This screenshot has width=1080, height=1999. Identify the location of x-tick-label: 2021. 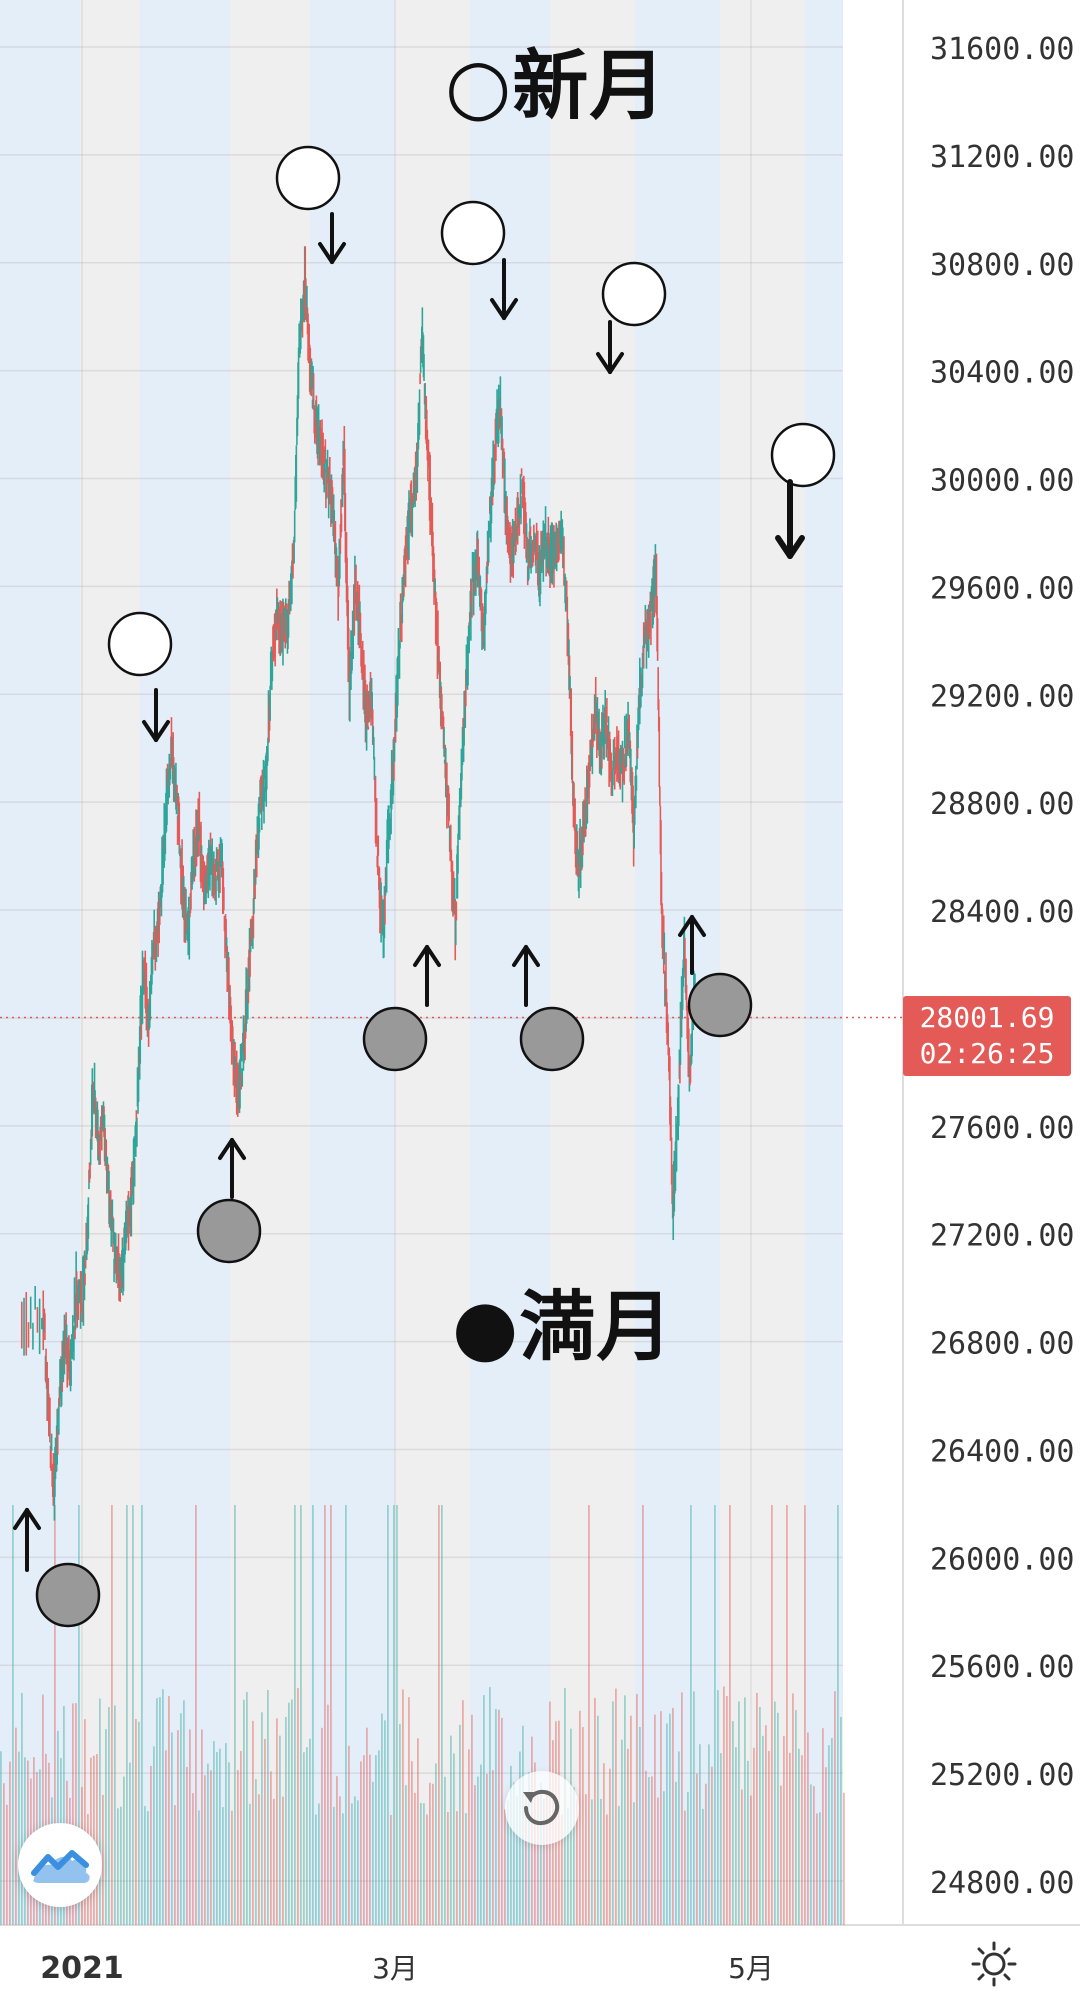
(82, 1968).